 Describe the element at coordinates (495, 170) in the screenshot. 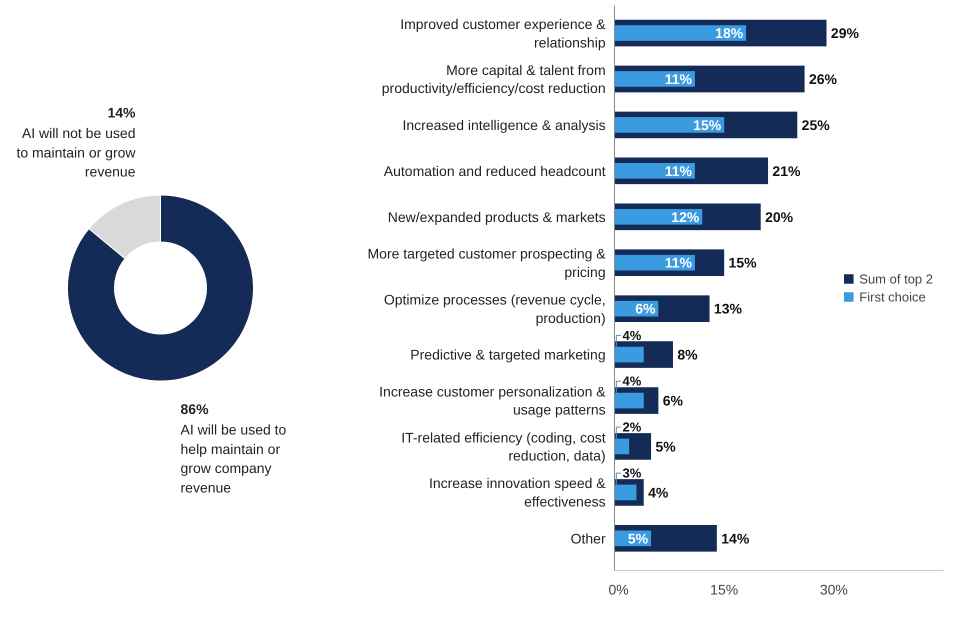

I see `y-tick-label: Automation and reduced headcount` at that location.